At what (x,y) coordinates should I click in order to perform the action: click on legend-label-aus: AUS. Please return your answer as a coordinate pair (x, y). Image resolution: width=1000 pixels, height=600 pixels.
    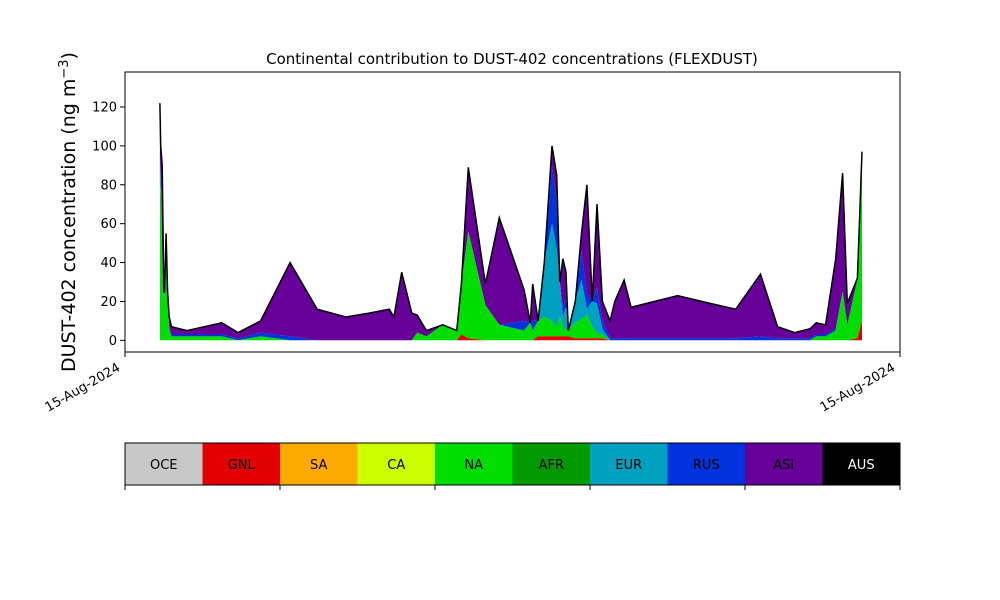
    Looking at the image, I should click on (861, 465).